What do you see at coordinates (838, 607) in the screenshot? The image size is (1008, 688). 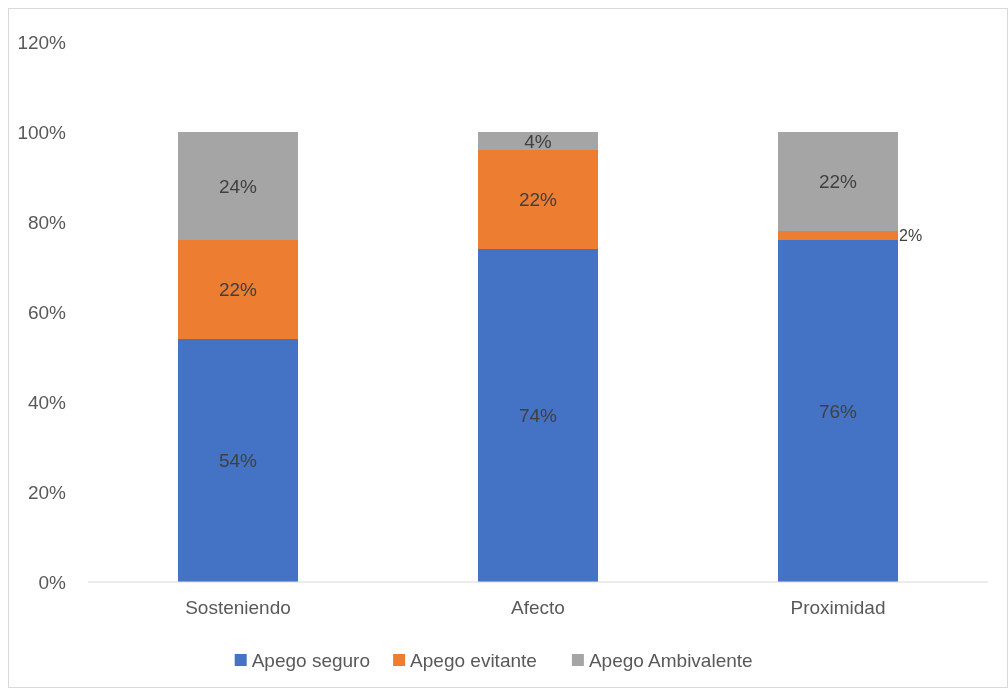 I see `x-tick-label: Proximidad` at bounding box center [838, 607].